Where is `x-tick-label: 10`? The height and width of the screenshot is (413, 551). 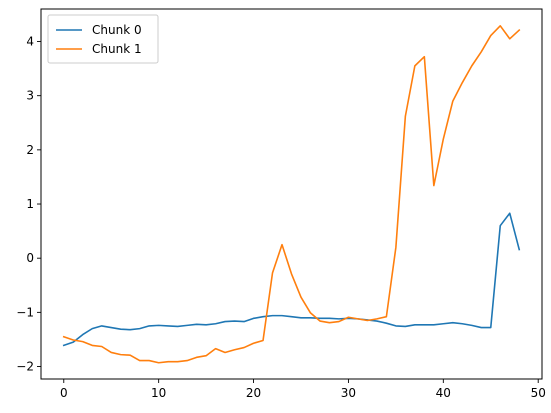 x-tick-label: 10 is located at coordinates (158, 393).